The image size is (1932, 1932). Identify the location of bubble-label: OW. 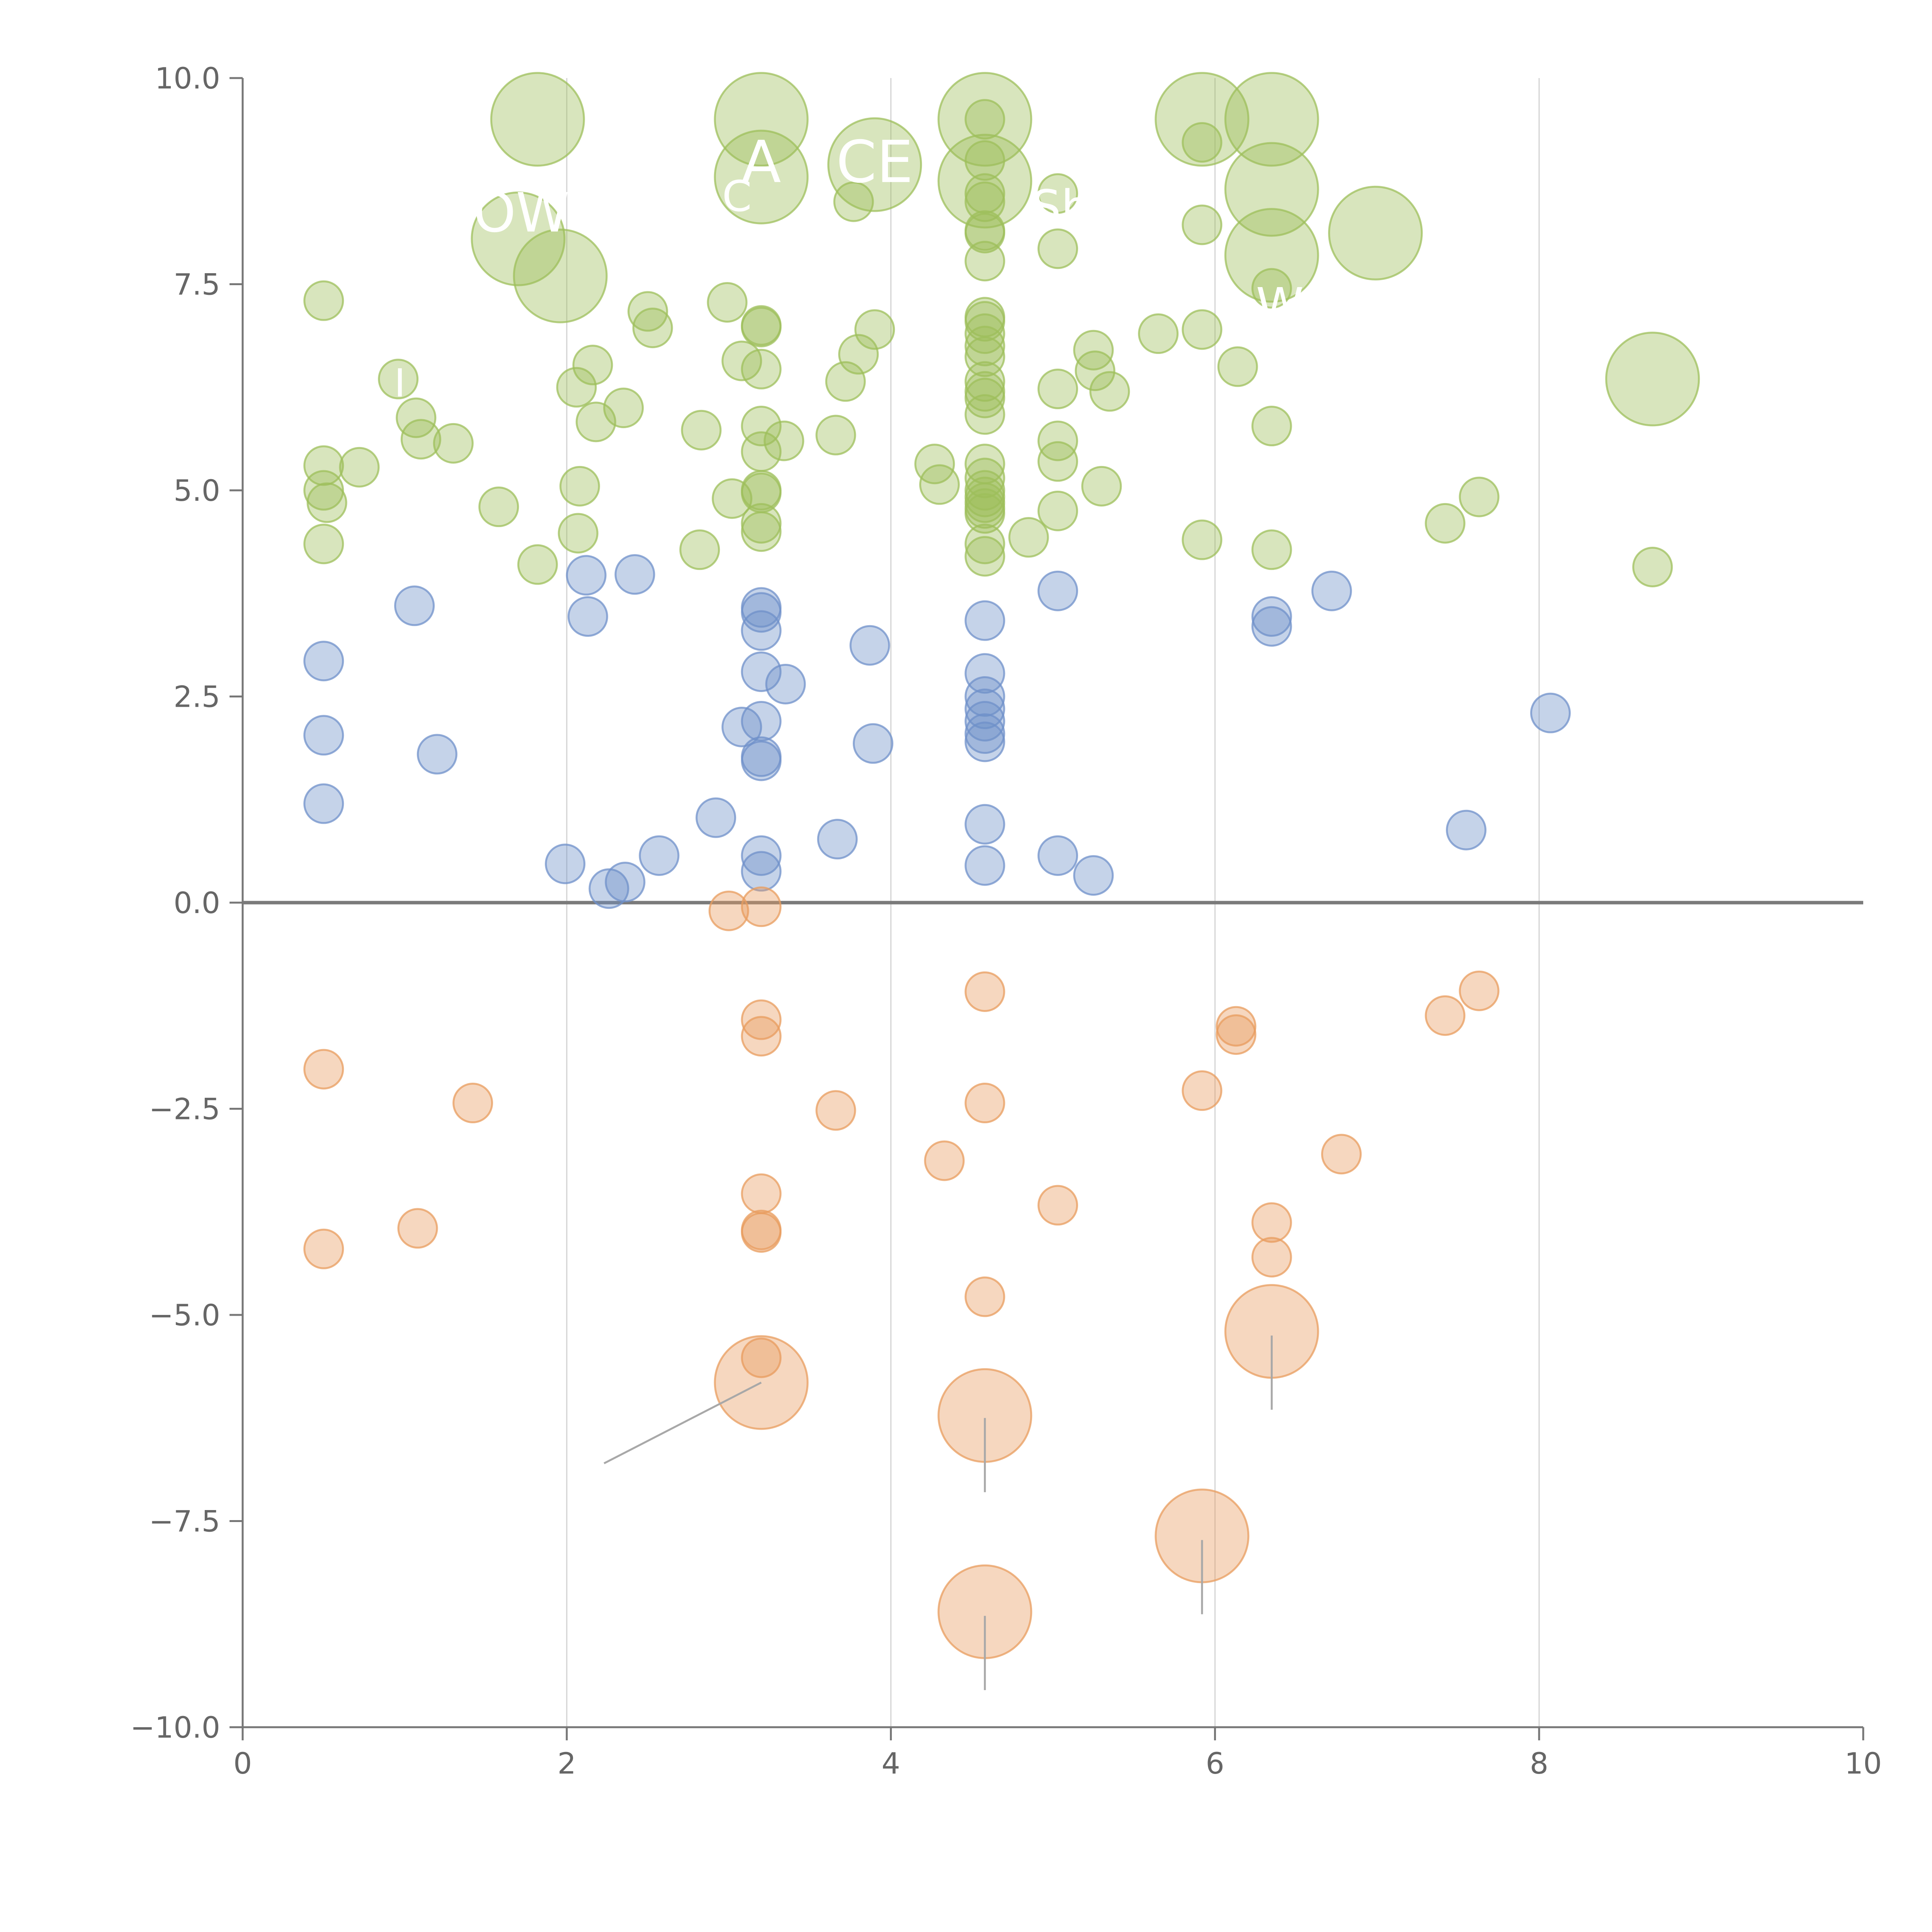
(521, 214).